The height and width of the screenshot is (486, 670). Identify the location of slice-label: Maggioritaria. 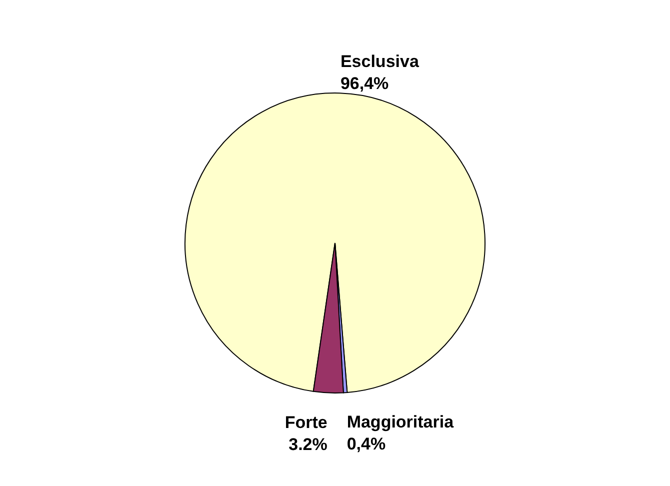
(400, 422).